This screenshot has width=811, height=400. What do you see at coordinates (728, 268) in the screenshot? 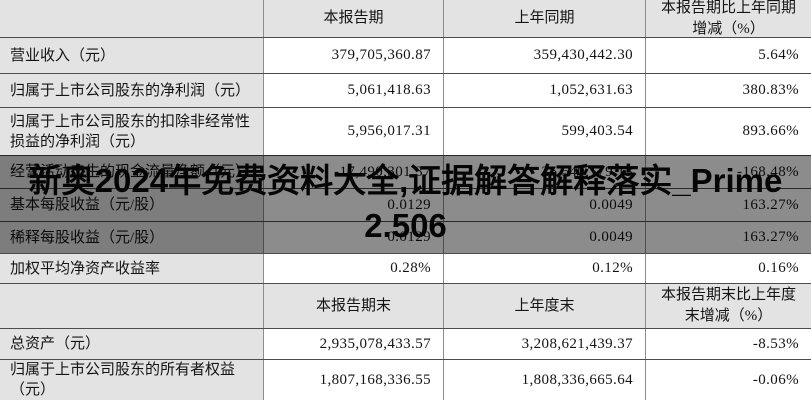
I see `value-change: 0.16%` at bounding box center [728, 268].